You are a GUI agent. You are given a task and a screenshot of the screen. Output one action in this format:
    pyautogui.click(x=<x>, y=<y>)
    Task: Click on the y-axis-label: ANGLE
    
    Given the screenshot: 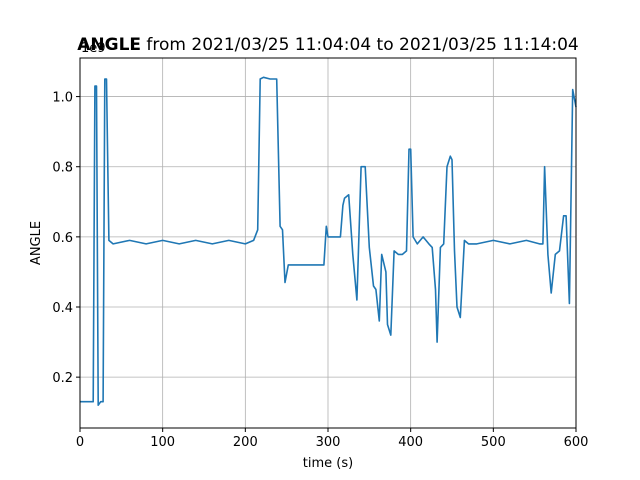 What is the action you would take?
    pyautogui.click(x=36, y=243)
    